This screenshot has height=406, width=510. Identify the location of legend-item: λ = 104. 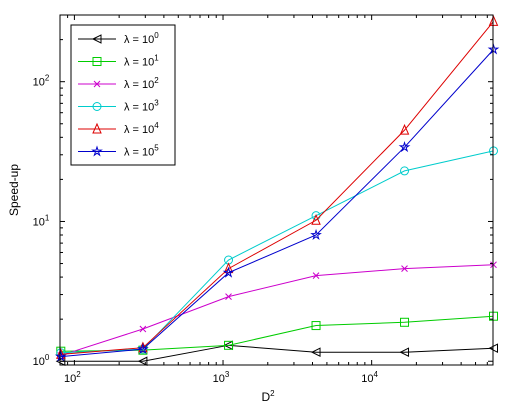
(118, 128).